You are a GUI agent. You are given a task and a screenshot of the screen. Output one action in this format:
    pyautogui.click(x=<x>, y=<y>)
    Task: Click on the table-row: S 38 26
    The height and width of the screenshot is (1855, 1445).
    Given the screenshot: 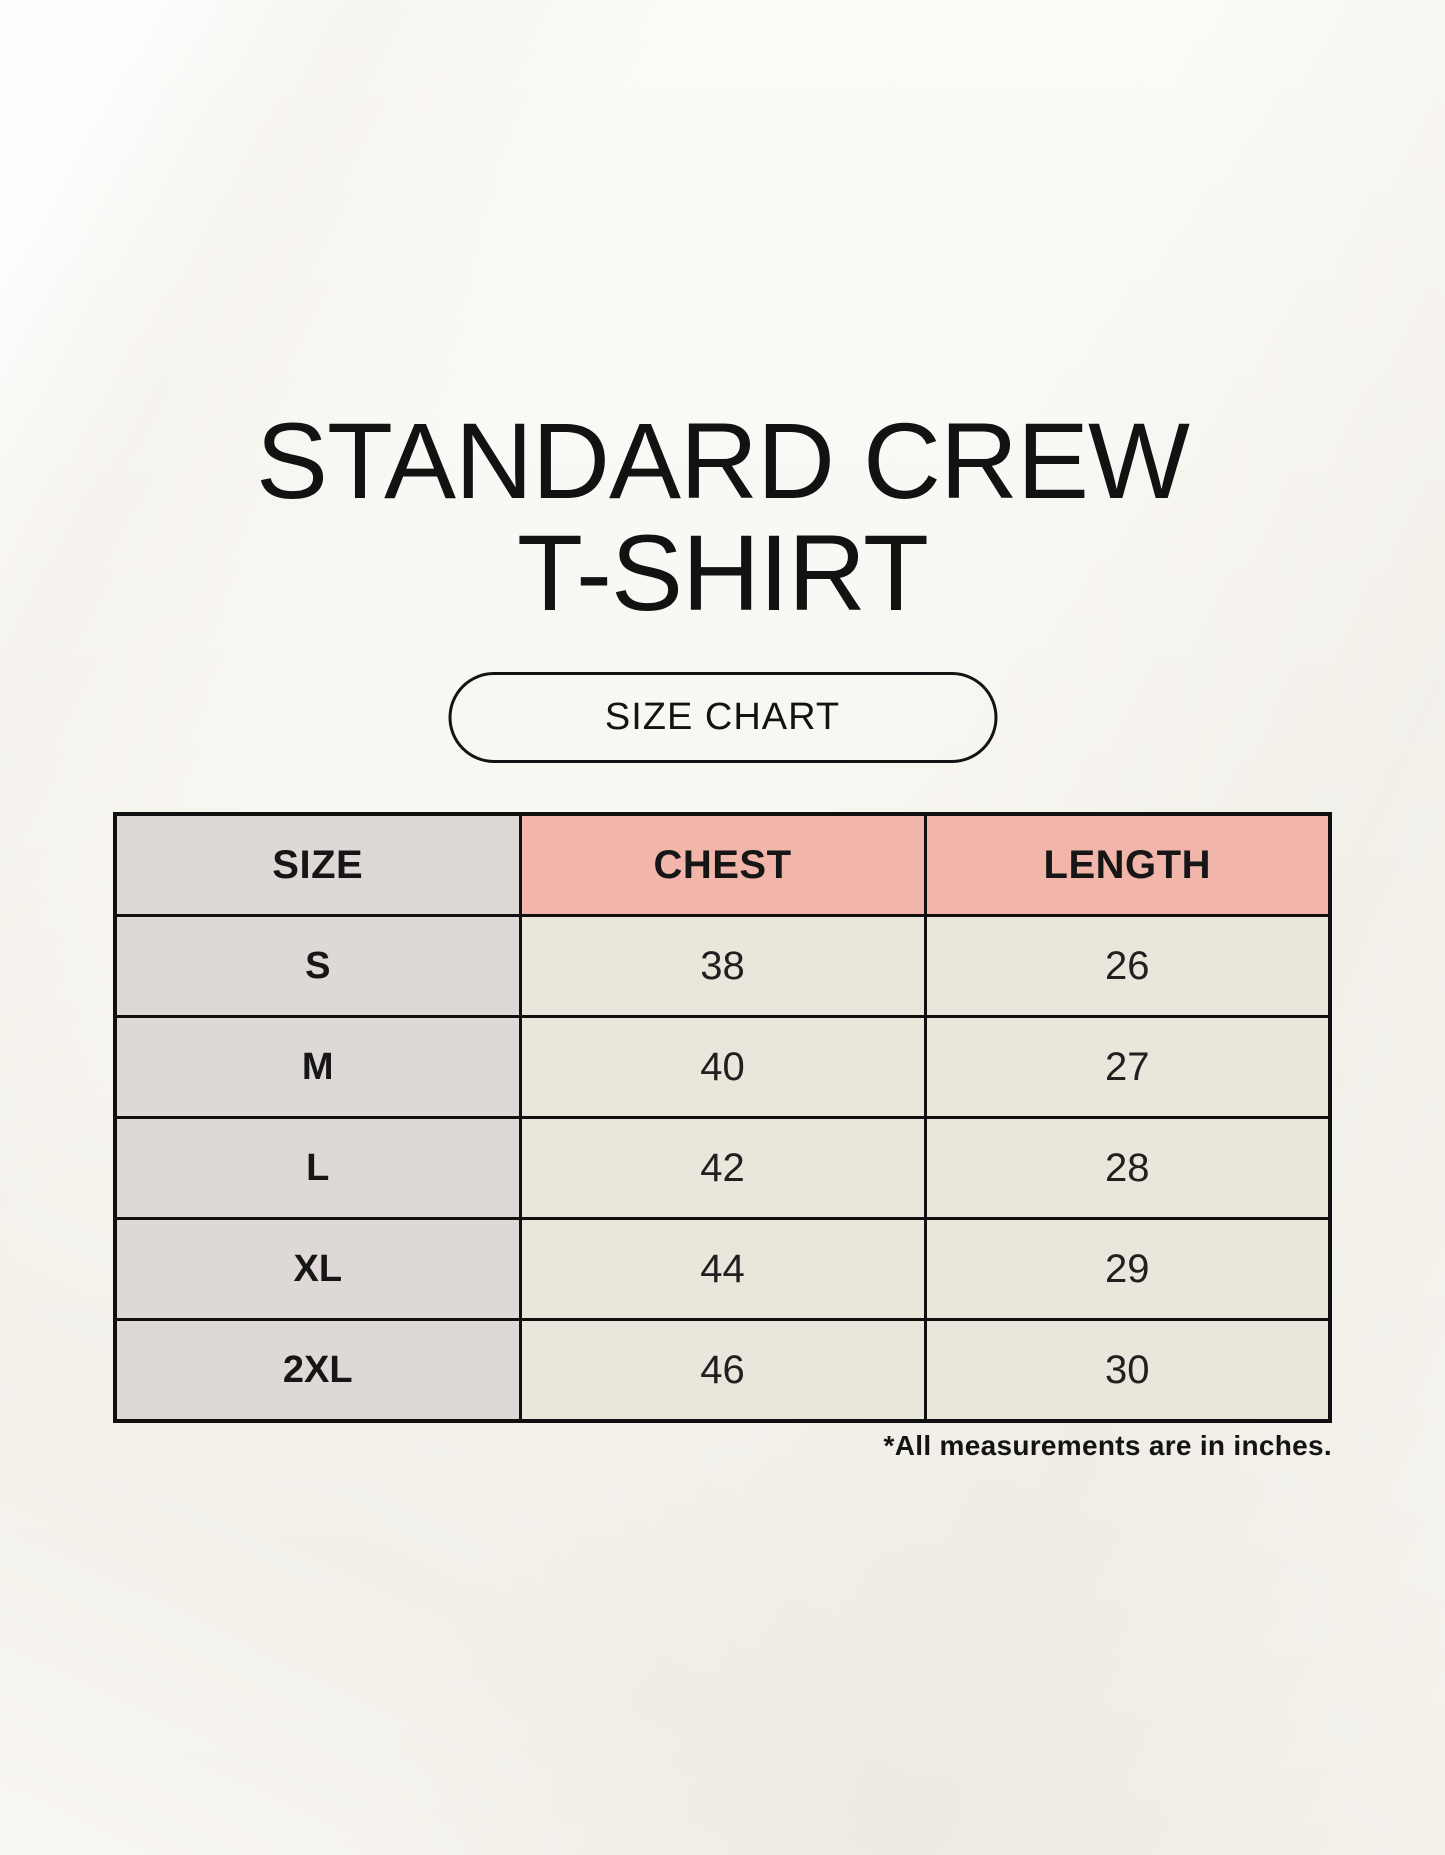 What is the action you would take?
    pyautogui.click(x=722, y=966)
    